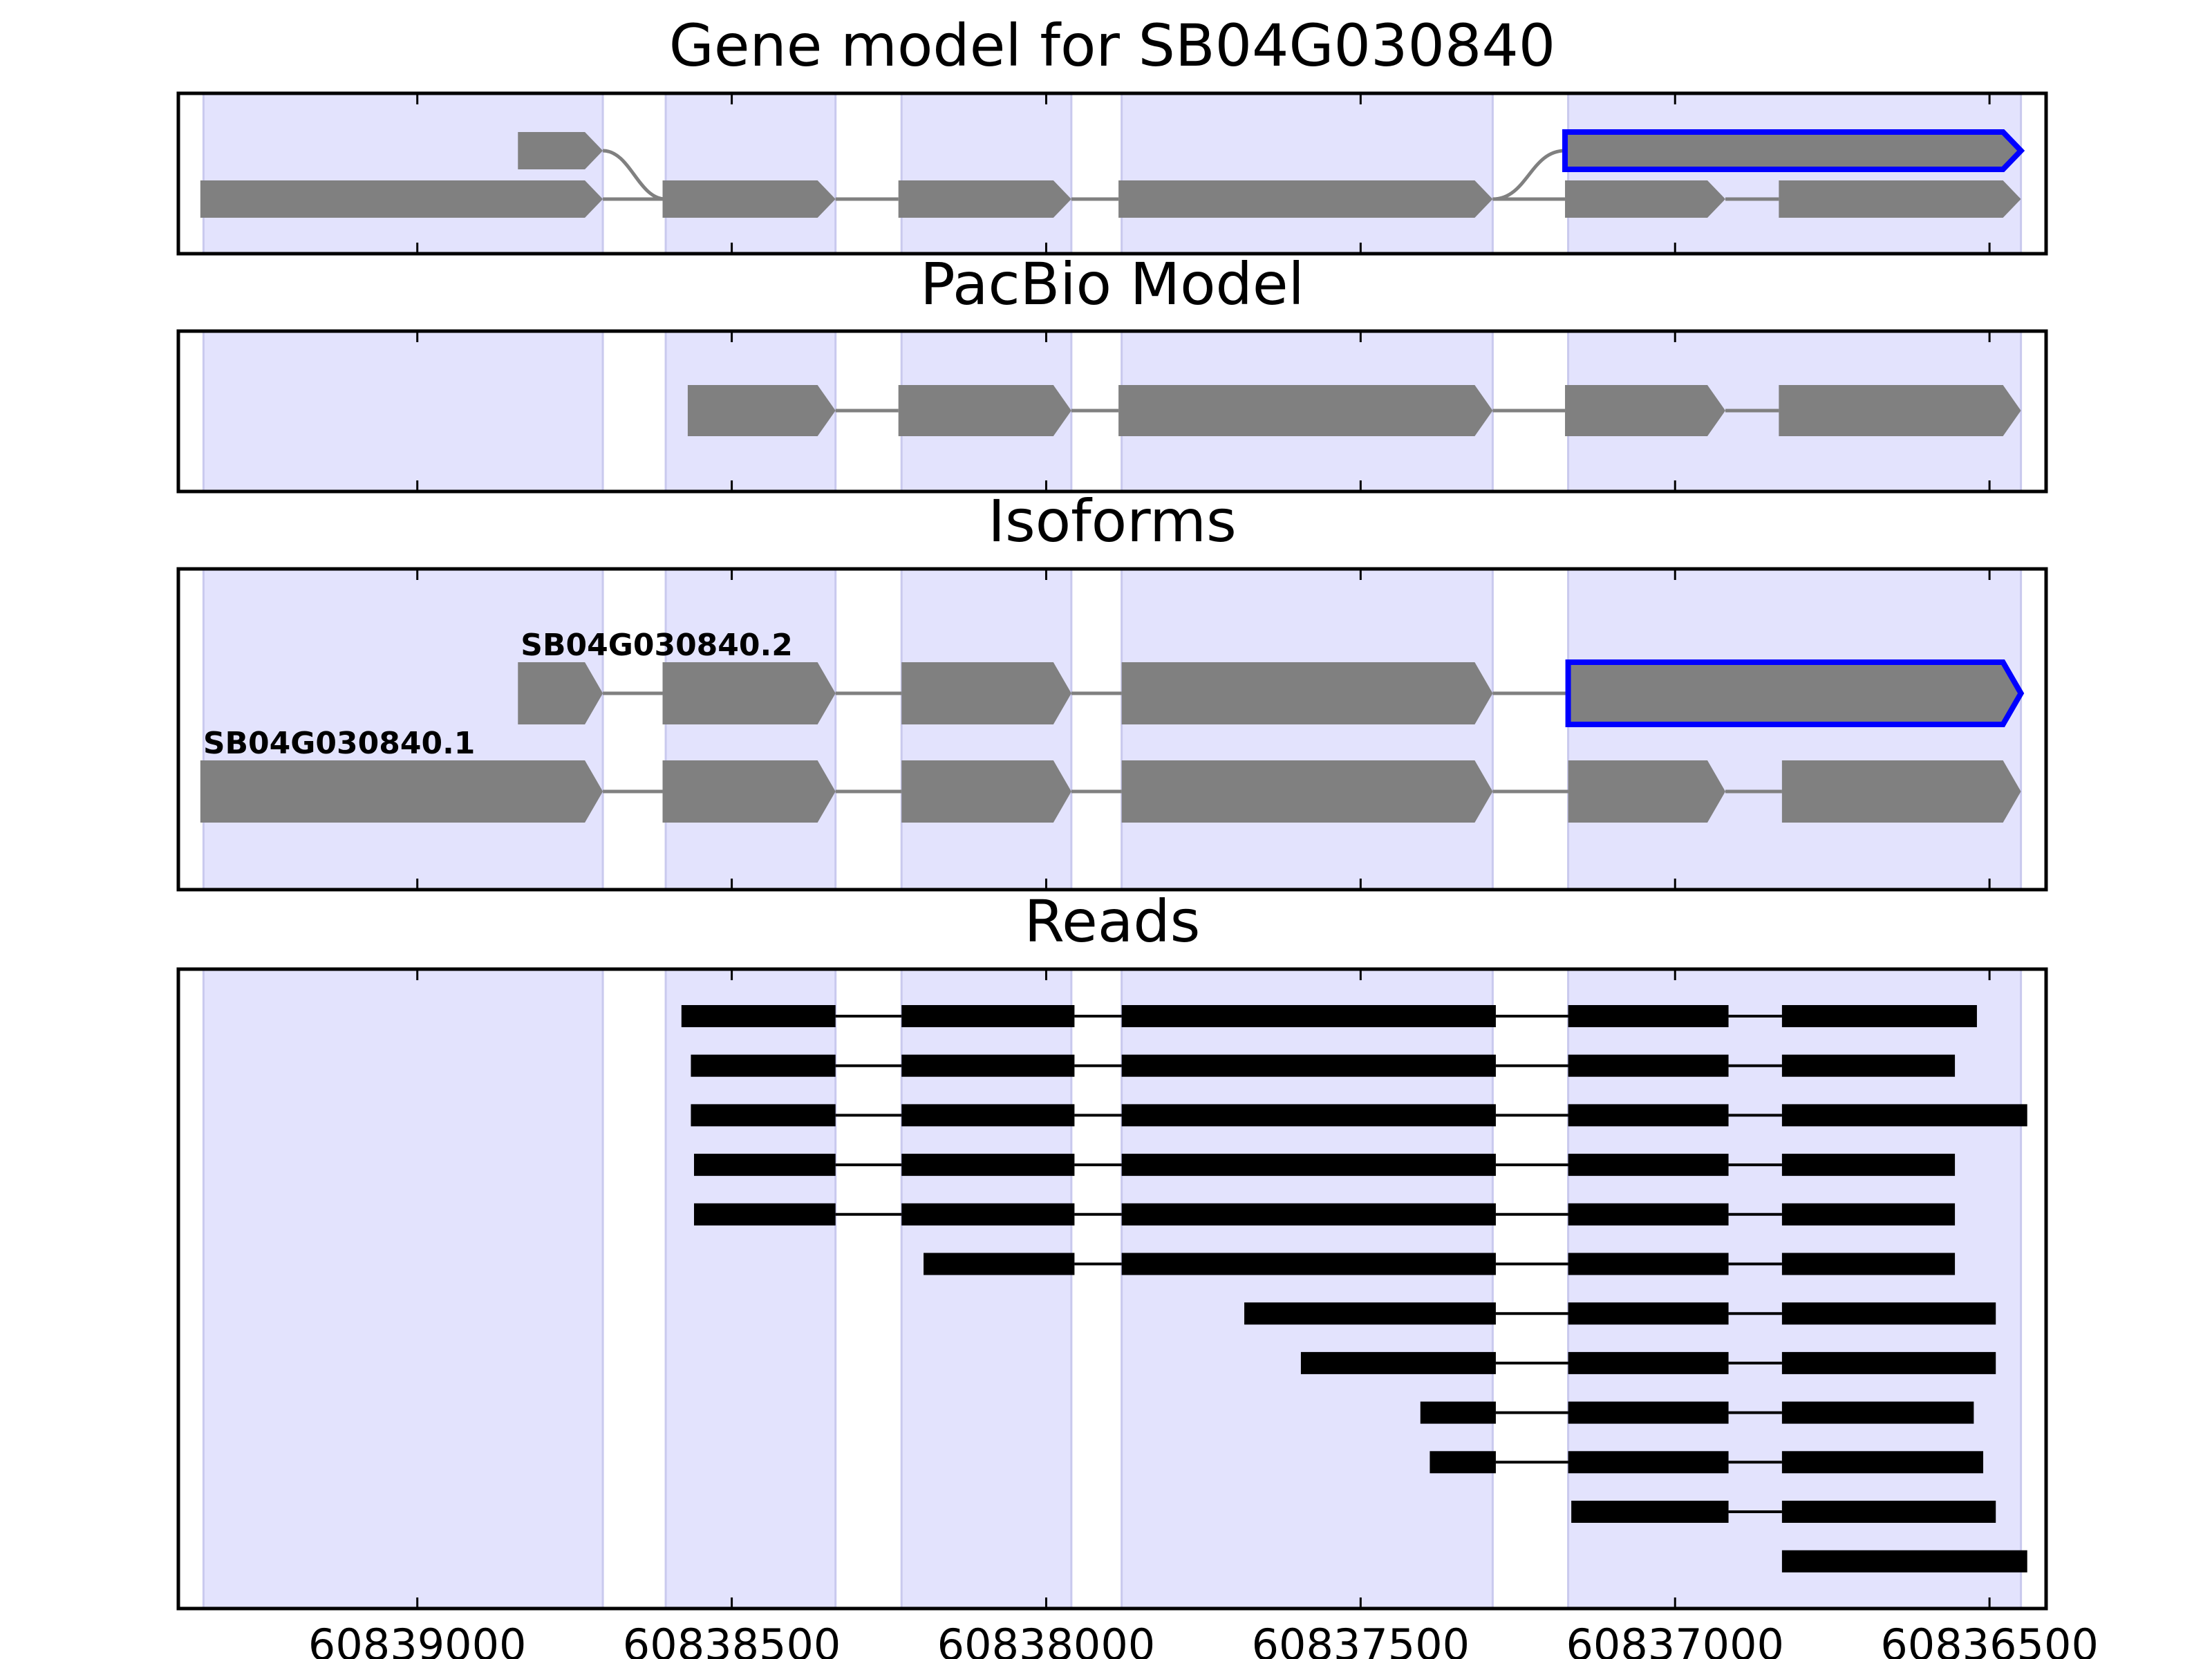 Image resolution: width=2212 pixels, height=1659 pixels. I want to click on isoform-label: SB04G030840.1, so click(339, 744).